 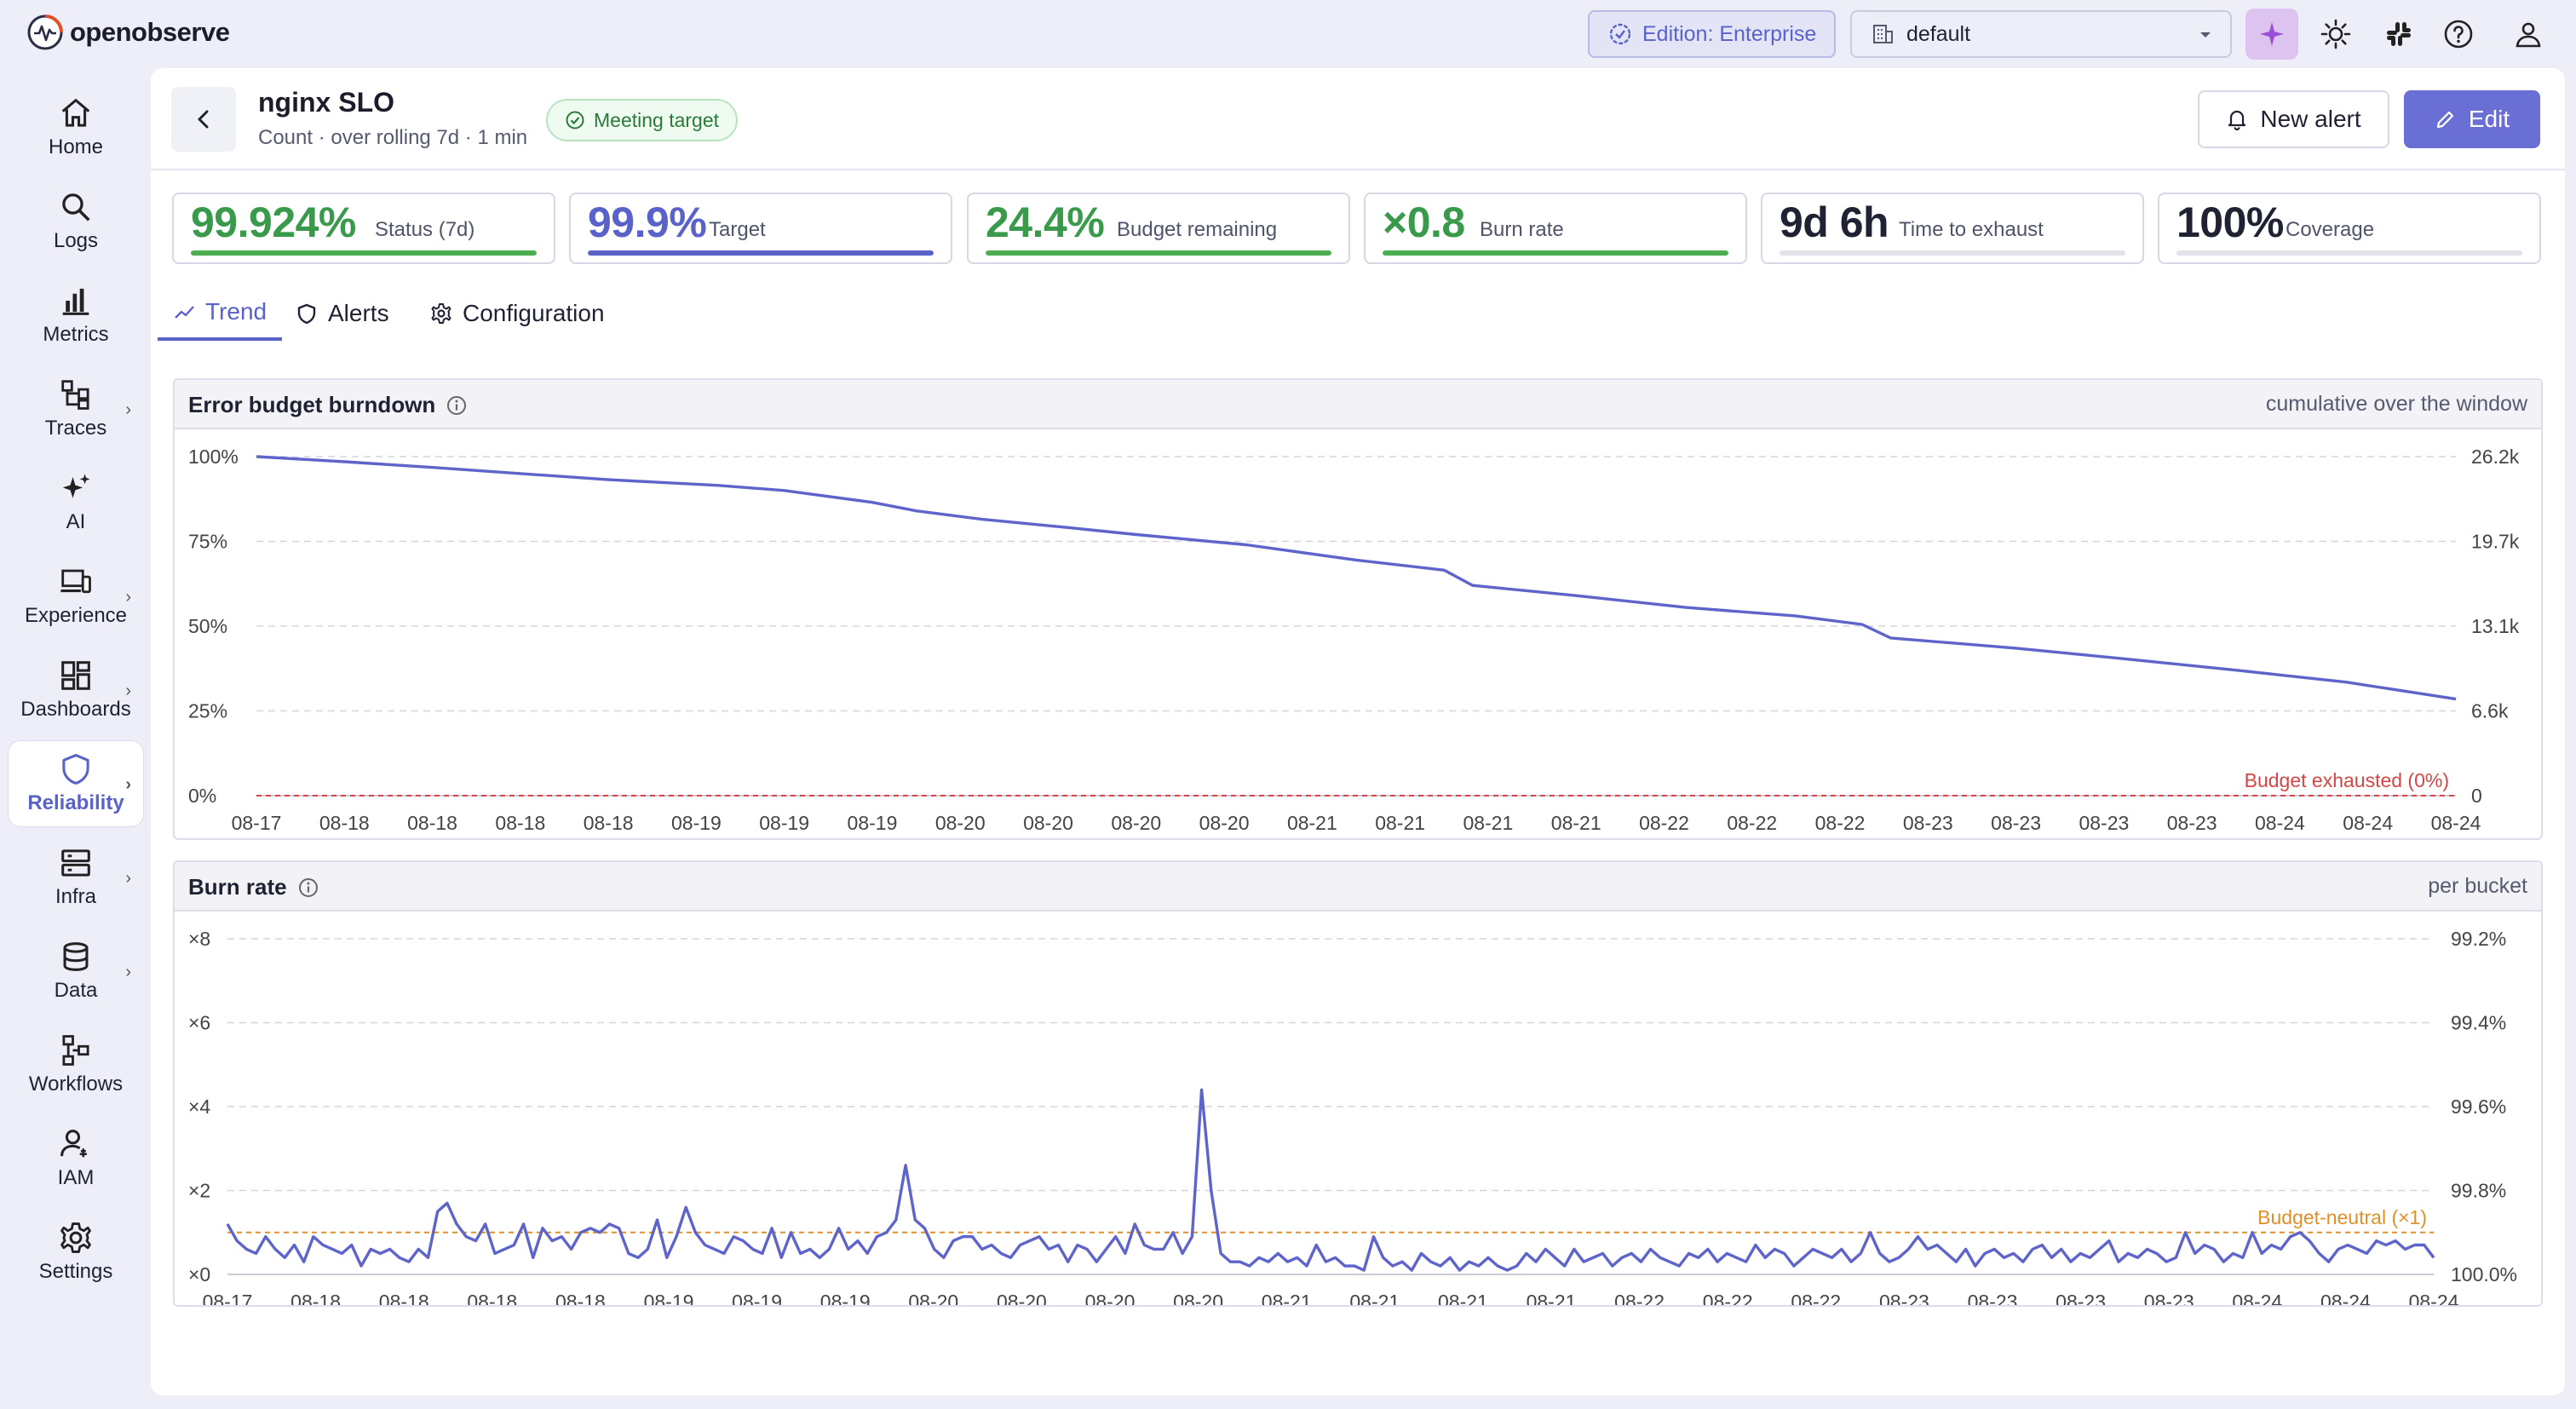 What do you see at coordinates (228, 1299) in the screenshot?
I see `x-tick-label: 08-17` at bounding box center [228, 1299].